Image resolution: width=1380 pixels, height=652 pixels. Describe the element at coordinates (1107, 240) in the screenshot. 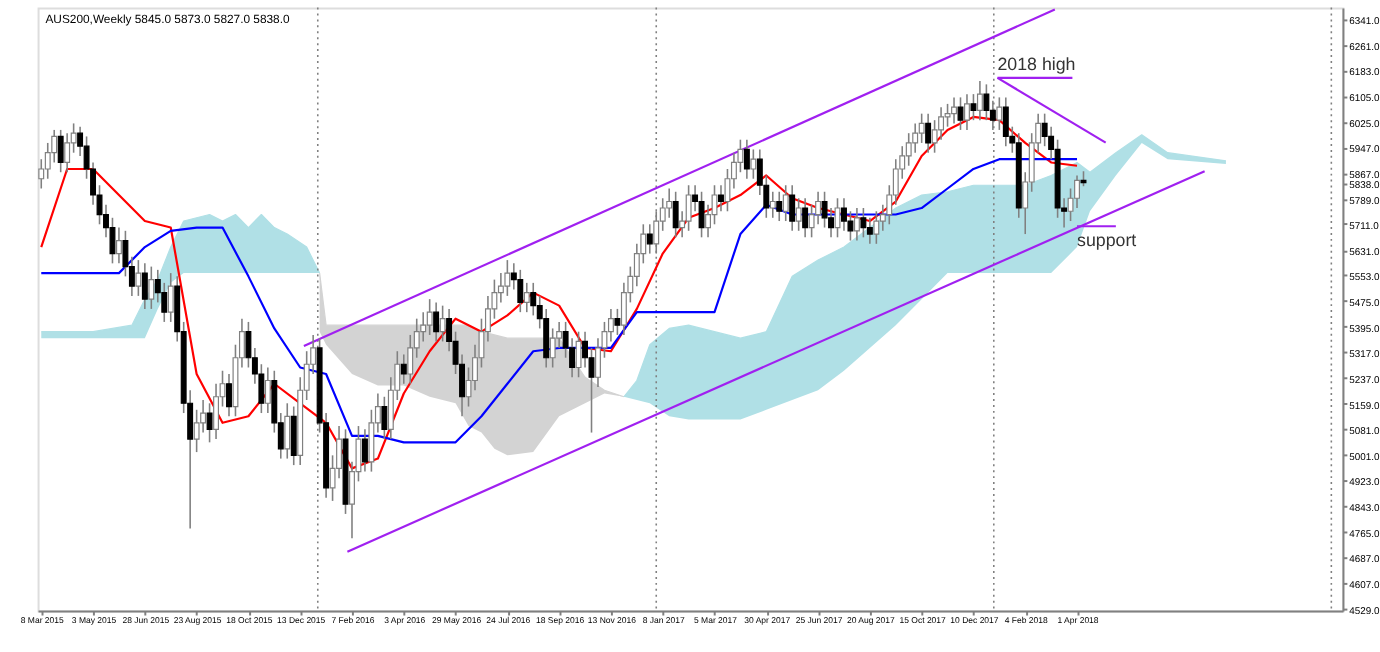

I see `annotation: support` at that location.